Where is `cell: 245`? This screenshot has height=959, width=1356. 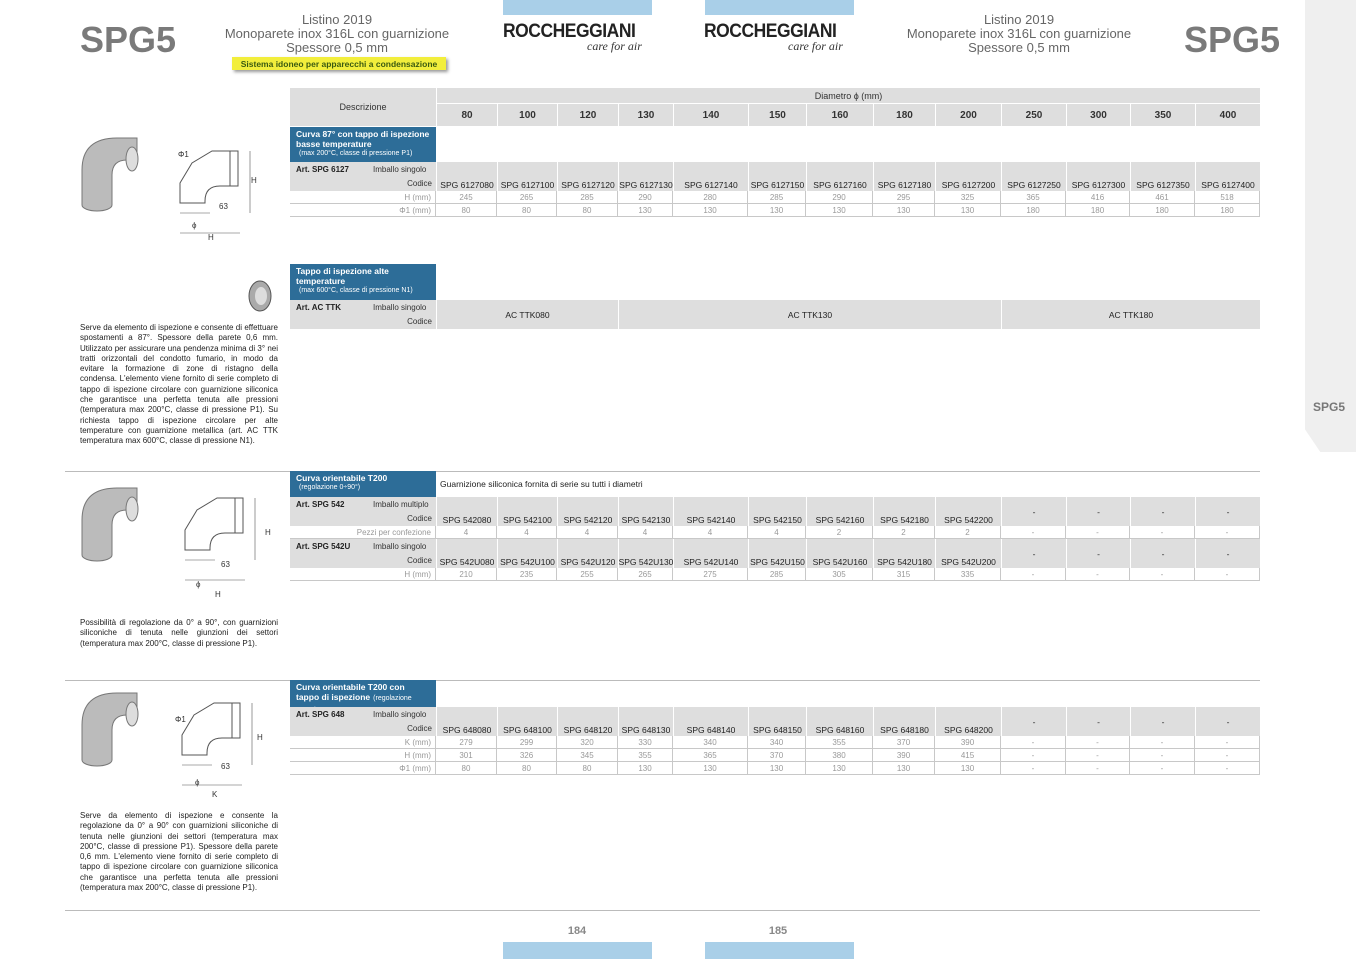 cell: 245 is located at coordinates (466, 197).